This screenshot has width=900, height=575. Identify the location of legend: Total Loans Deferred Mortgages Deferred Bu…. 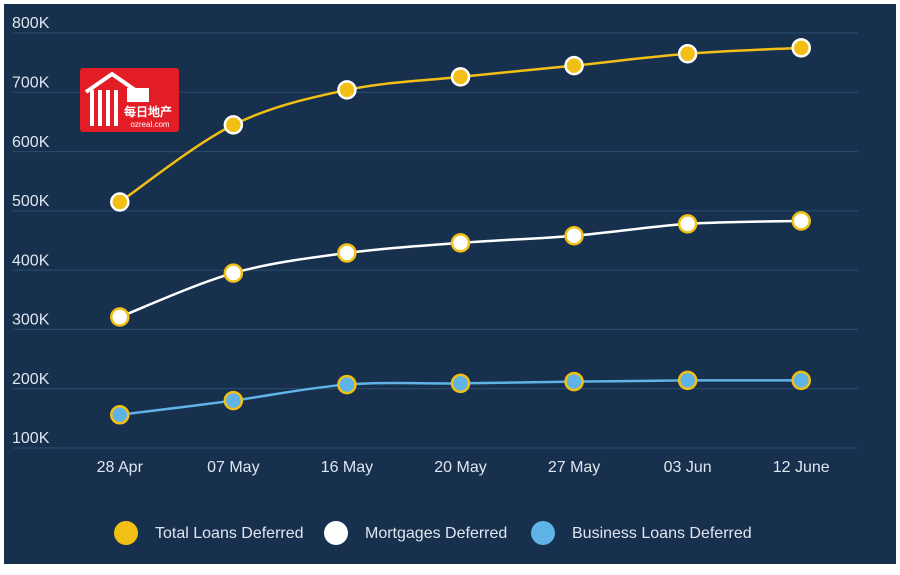
(433, 533).